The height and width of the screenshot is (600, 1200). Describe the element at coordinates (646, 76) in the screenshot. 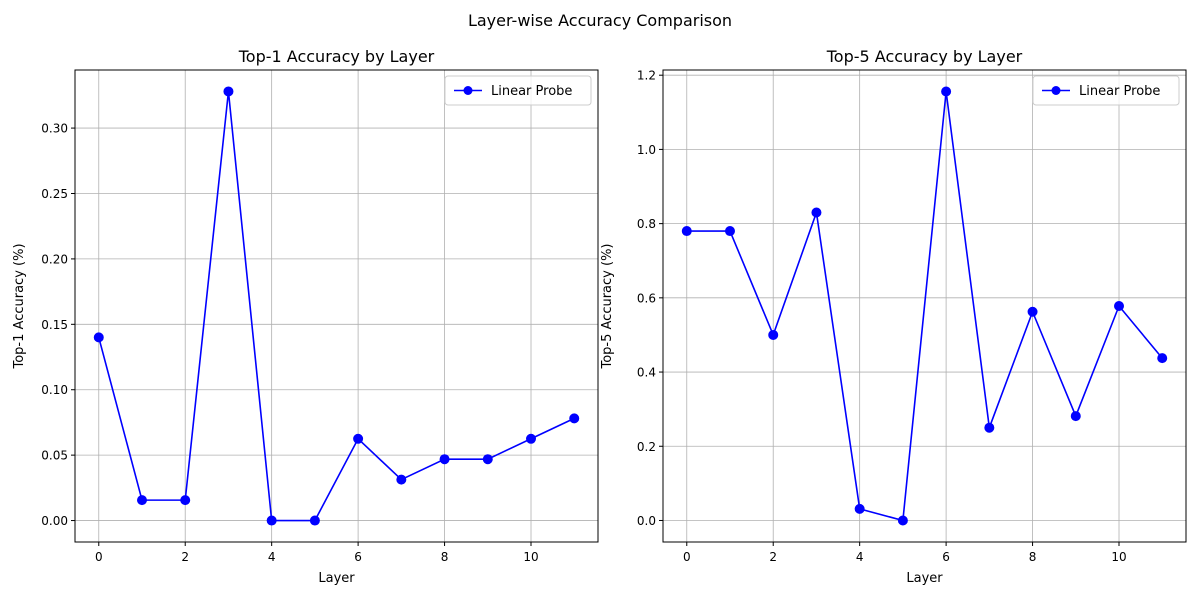

I see `top5-y-tick-label: 1.2` at that location.